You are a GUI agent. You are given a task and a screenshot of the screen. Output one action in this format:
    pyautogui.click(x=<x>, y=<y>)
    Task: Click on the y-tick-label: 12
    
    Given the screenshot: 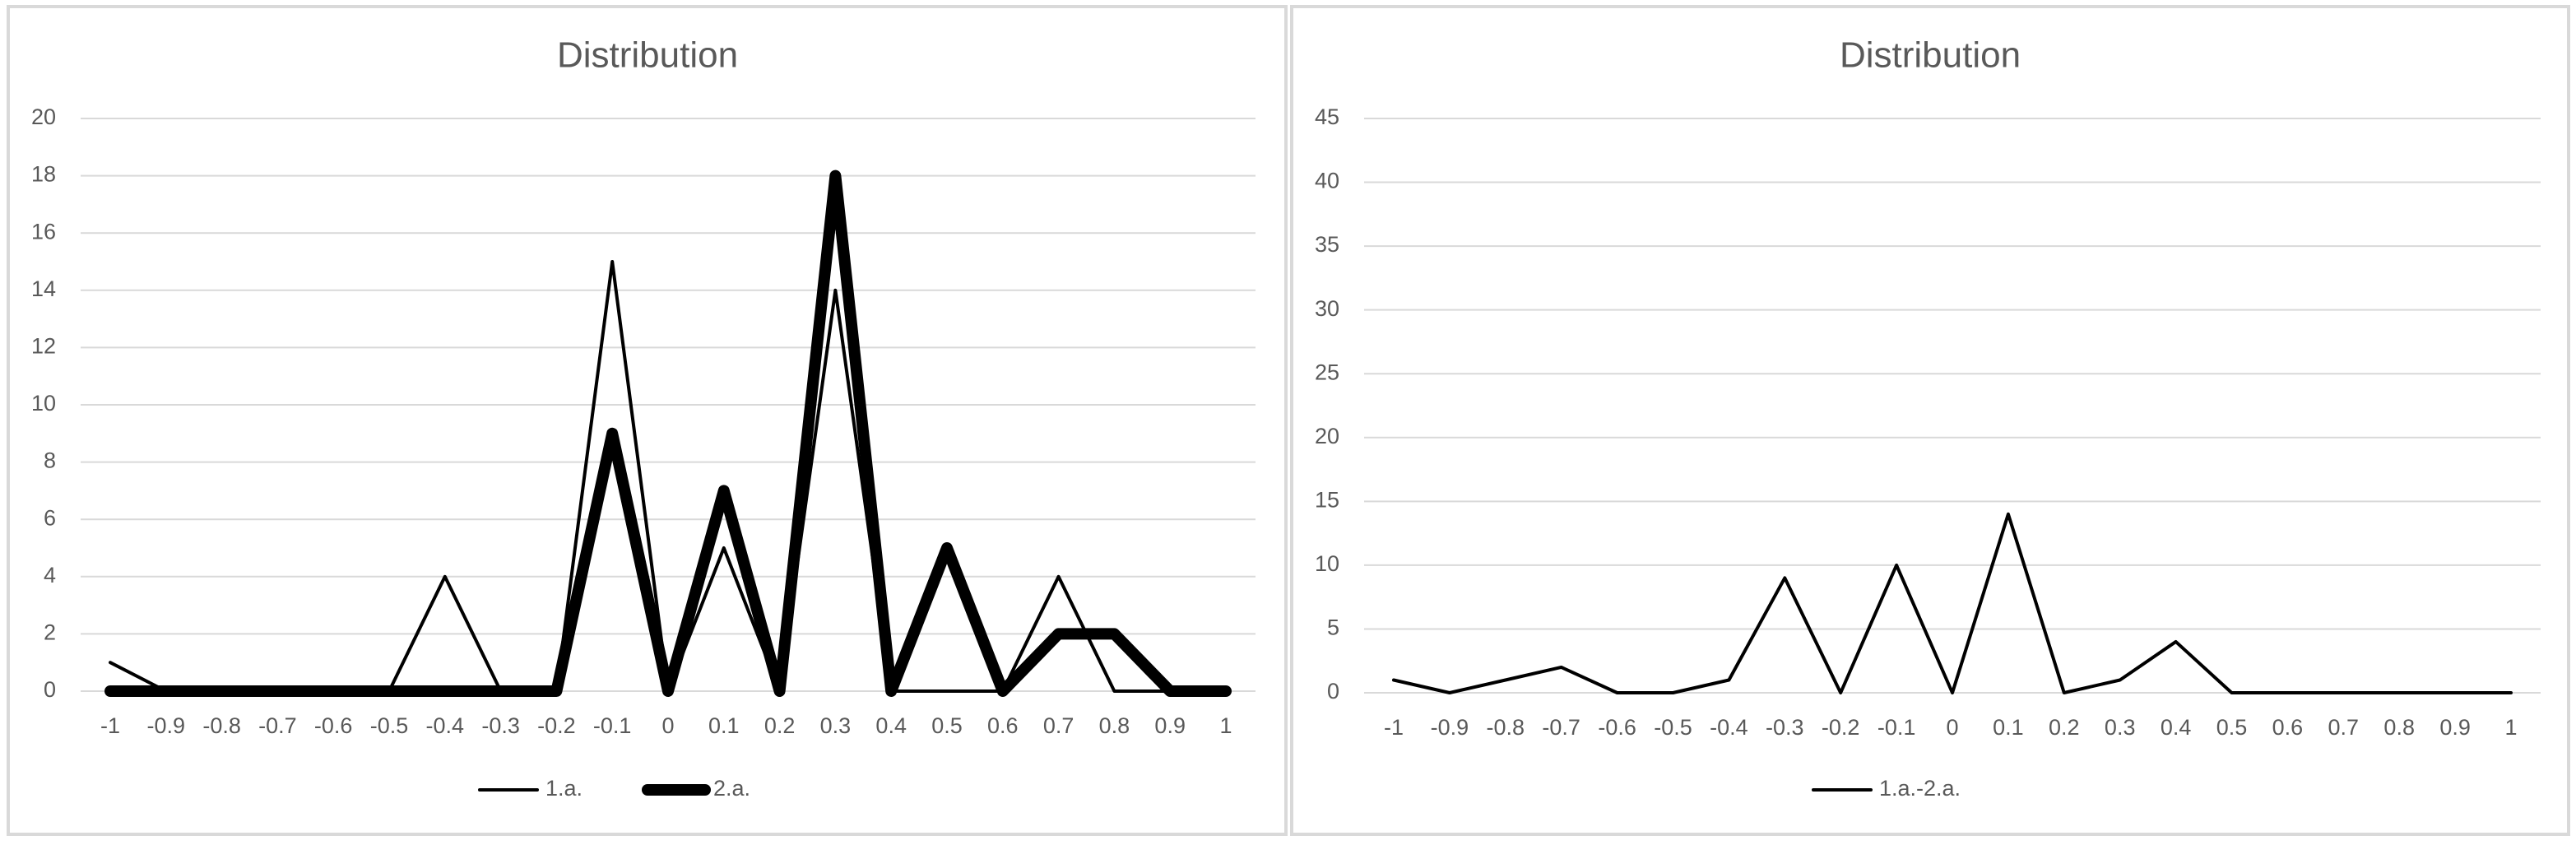 What is the action you would take?
    pyautogui.click(x=43, y=346)
    